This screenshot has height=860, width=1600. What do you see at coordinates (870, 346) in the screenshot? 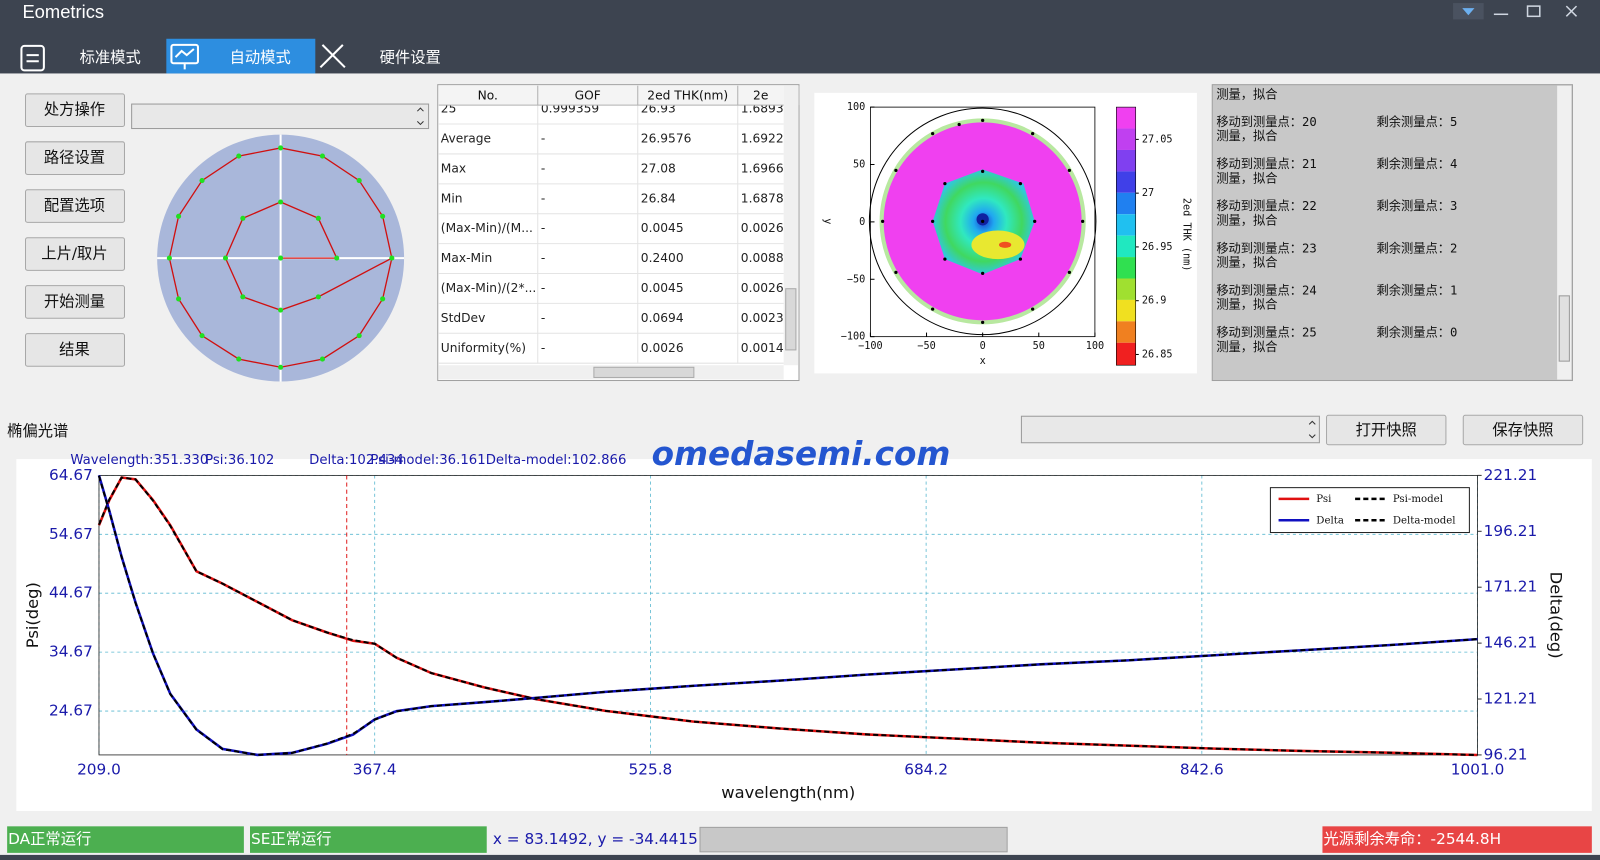
I see `x-tick-label: −100` at bounding box center [870, 346].